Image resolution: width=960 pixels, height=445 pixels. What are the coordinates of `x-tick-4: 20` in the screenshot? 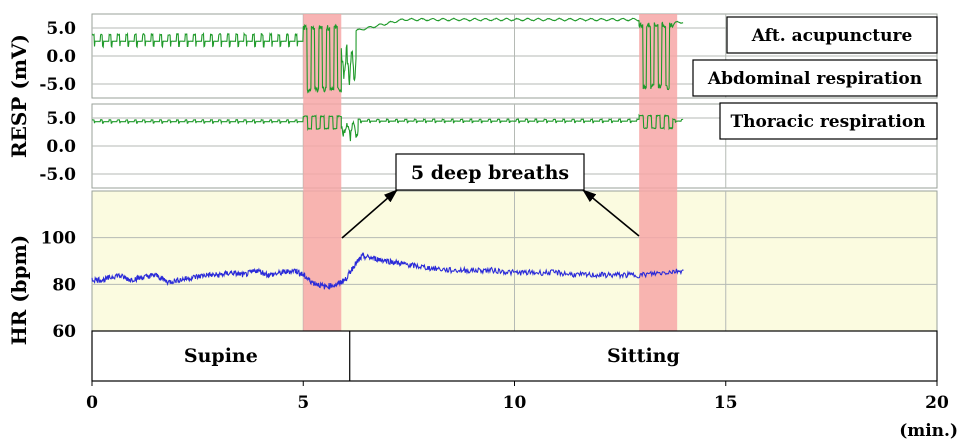 It's located at (937, 403).